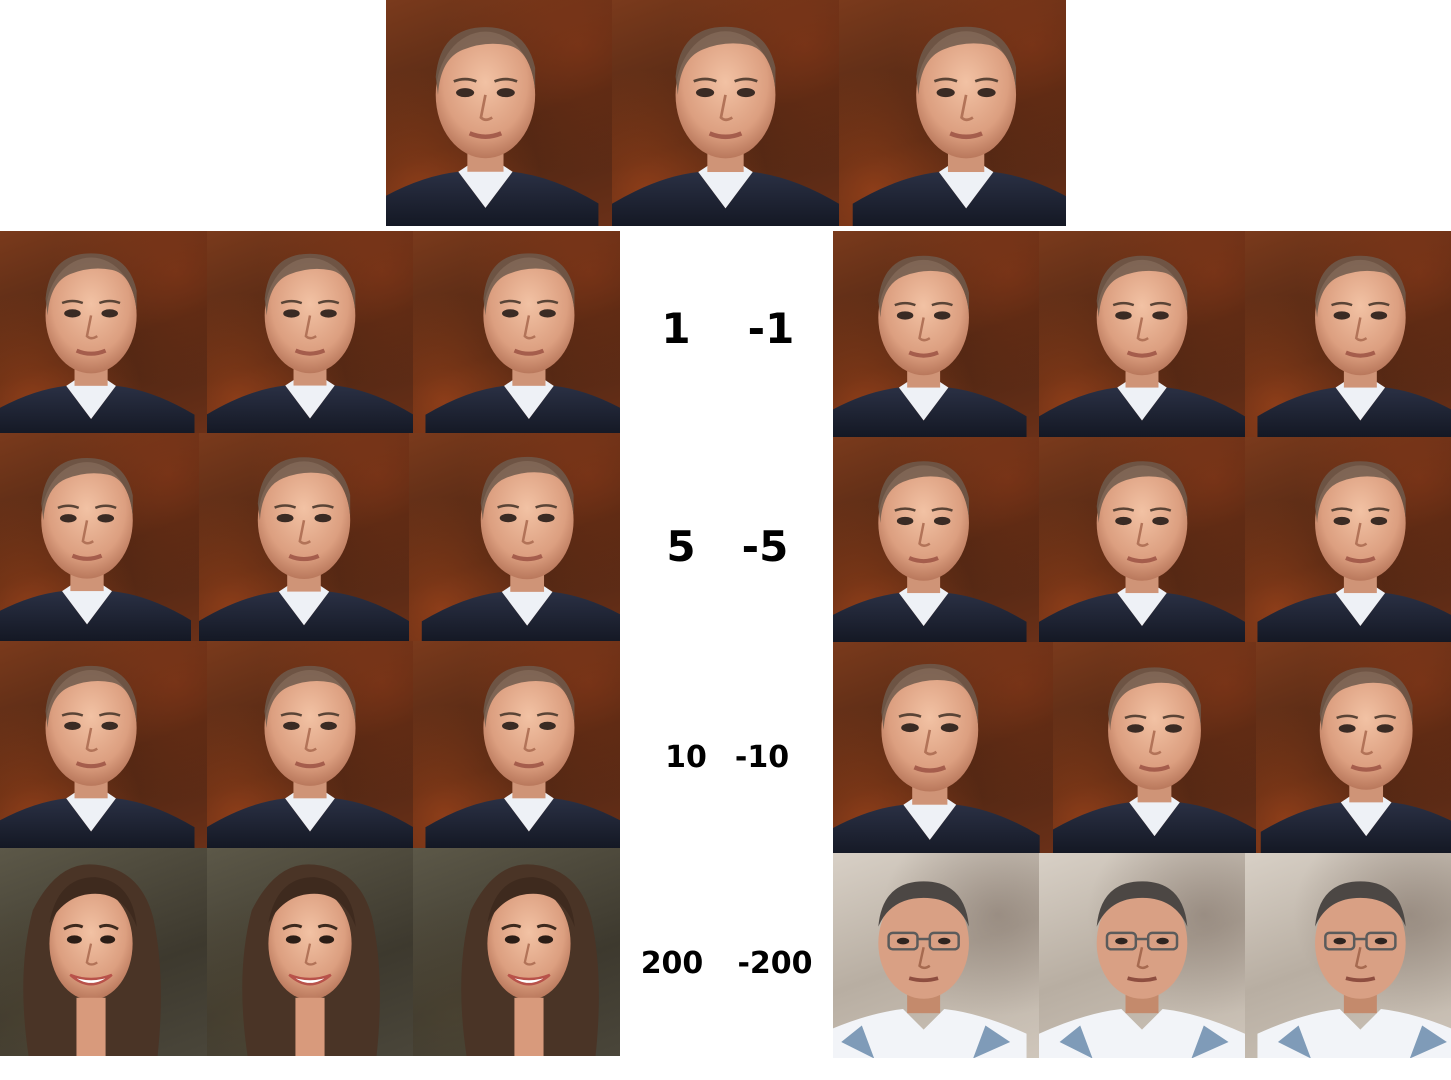  I want to click on left-r1-c2, so click(310, 332).